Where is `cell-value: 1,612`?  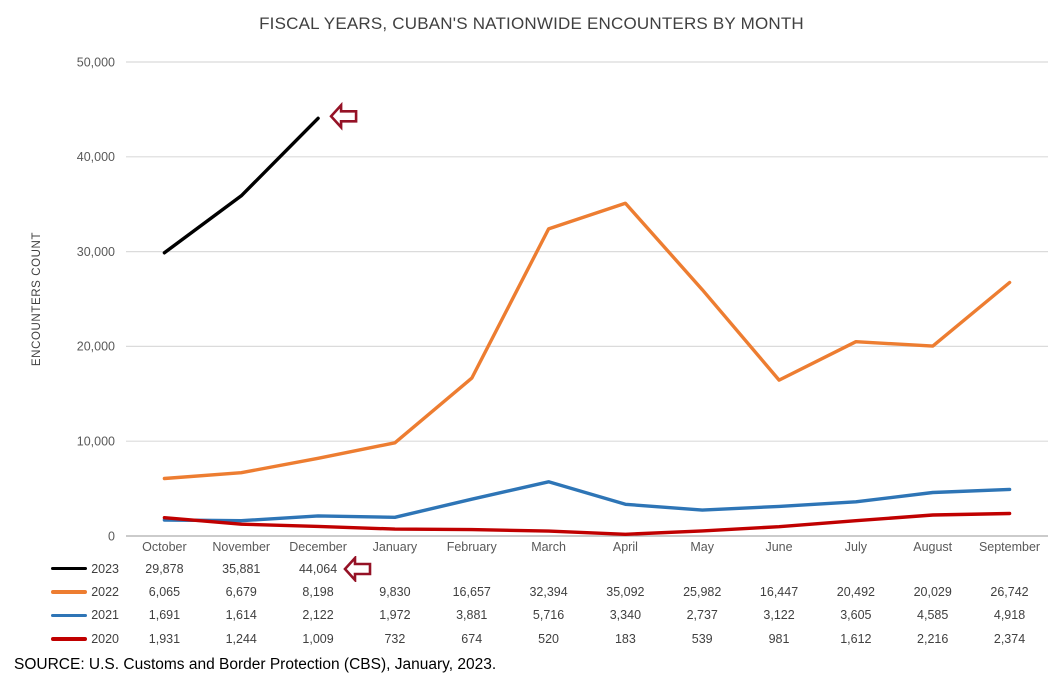
cell-value: 1,612 is located at coordinates (856, 638).